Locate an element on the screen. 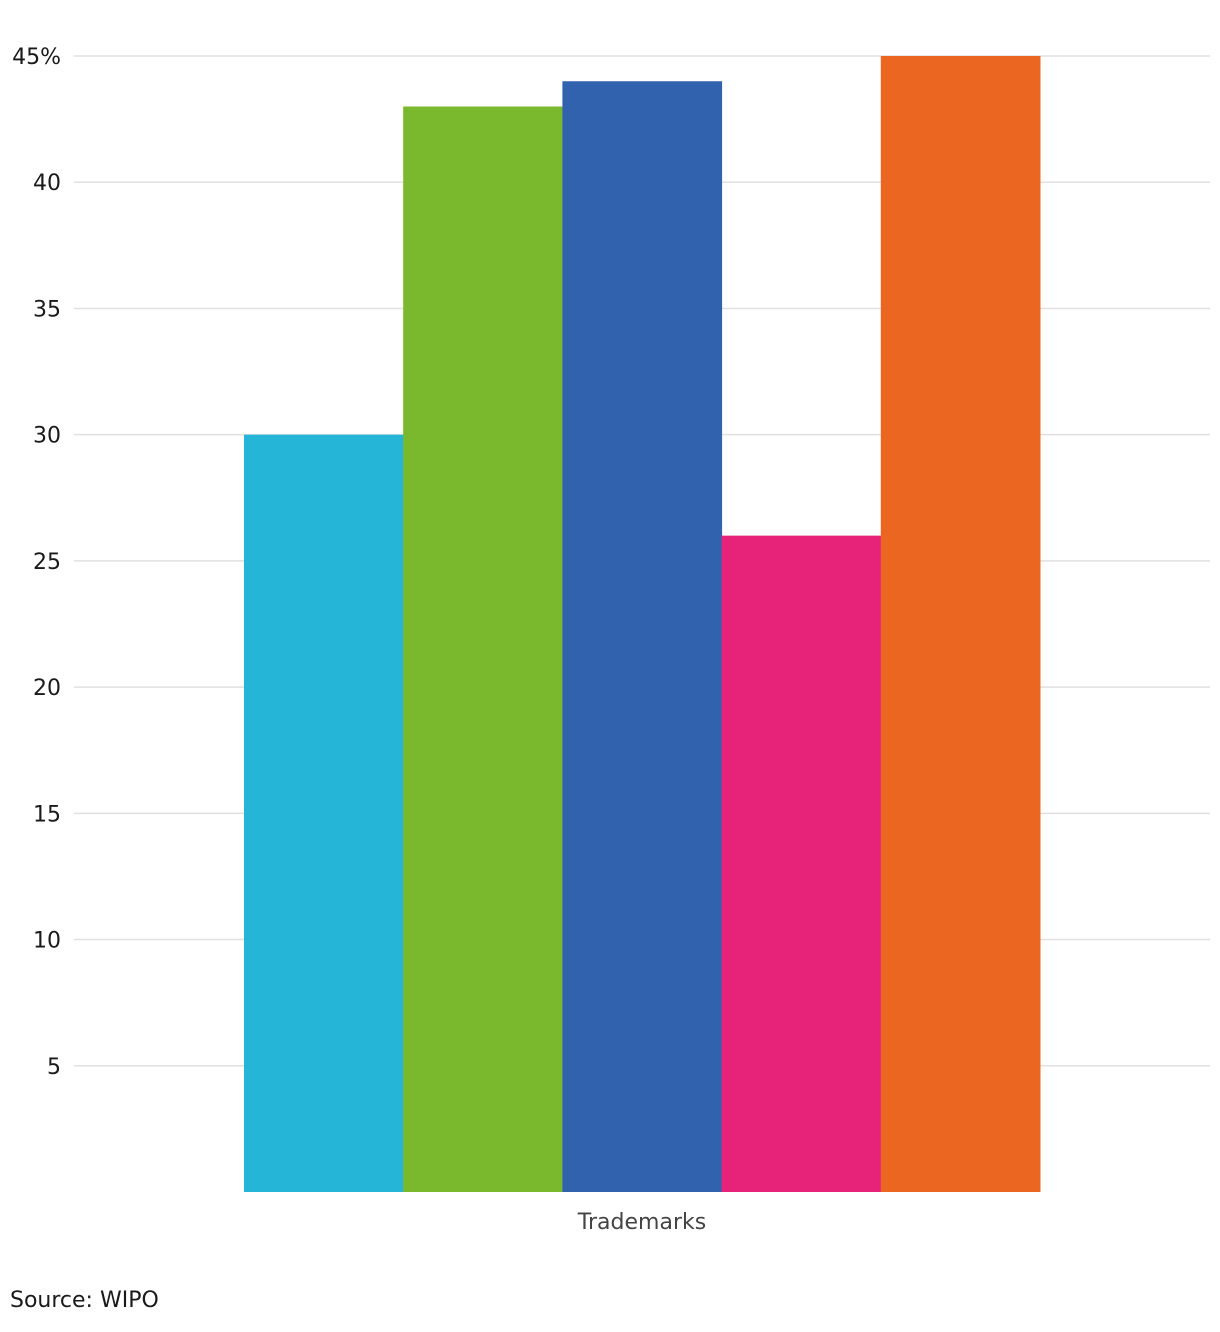  y-tick-label: 25 is located at coordinates (47, 562).